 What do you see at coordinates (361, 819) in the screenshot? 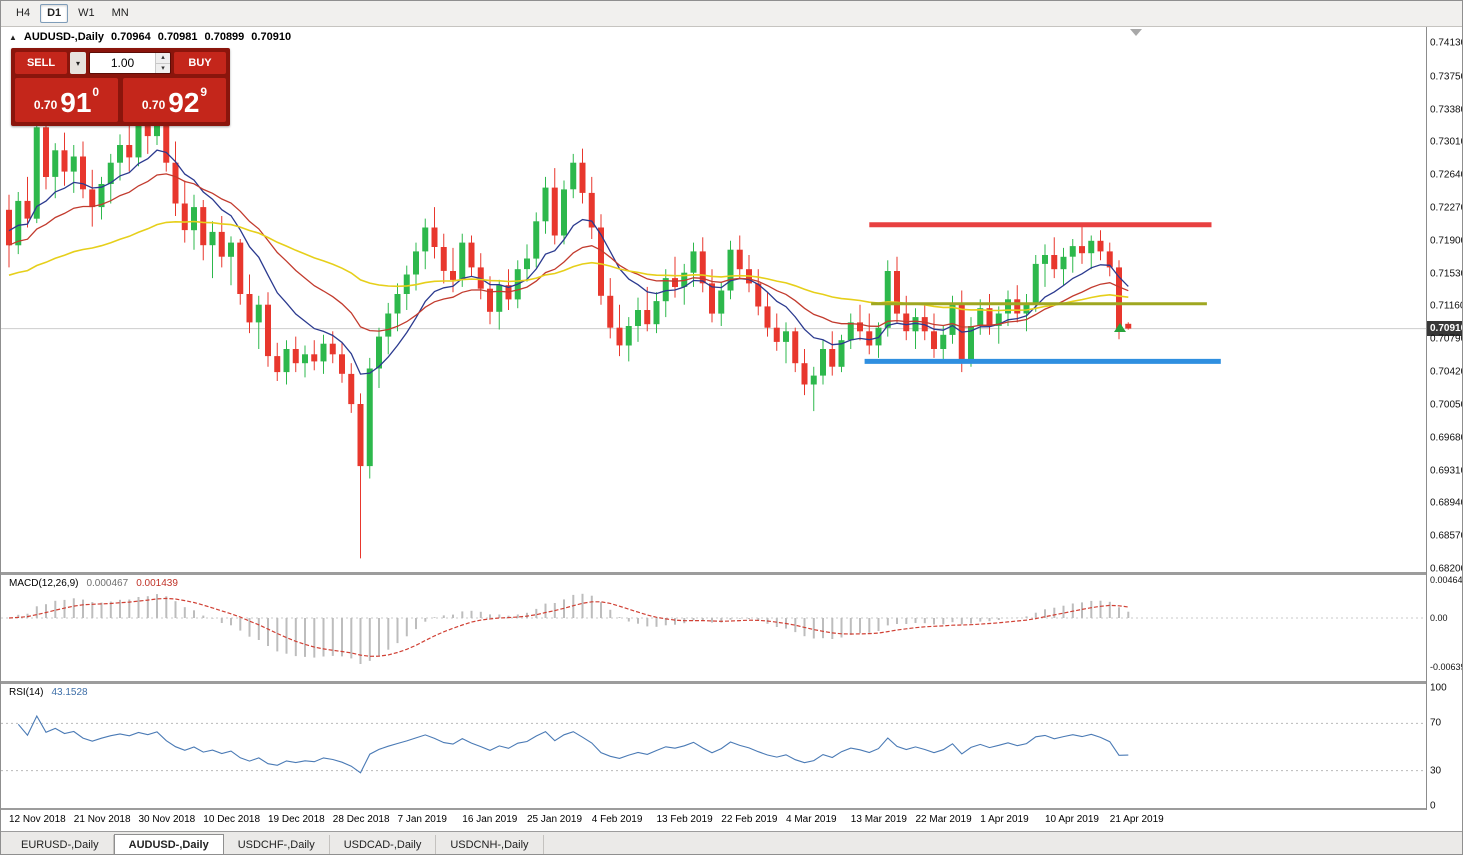
I see `date-axis-label: 28 Dec 2018` at bounding box center [361, 819].